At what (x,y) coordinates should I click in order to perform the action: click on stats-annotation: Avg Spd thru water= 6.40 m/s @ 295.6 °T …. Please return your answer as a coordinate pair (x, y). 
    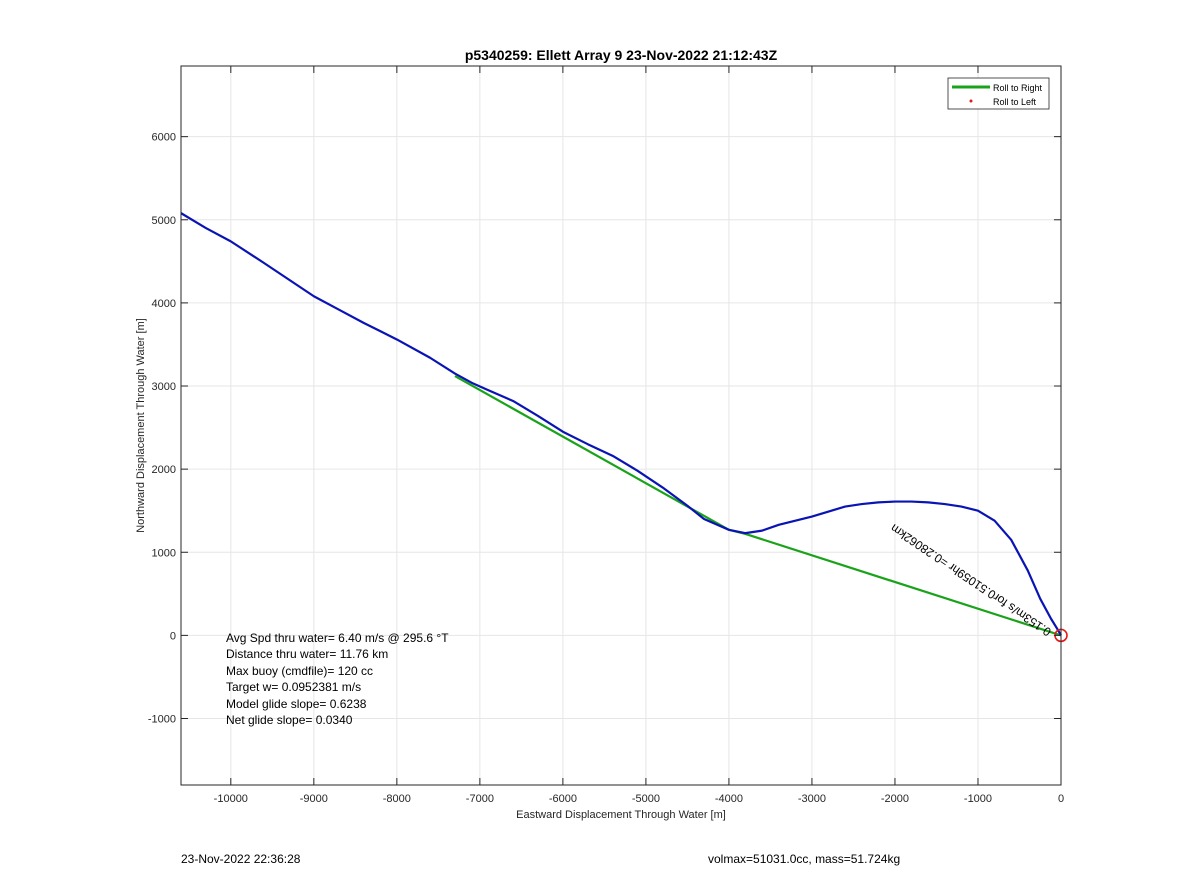
    Looking at the image, I should click on (337, 679).